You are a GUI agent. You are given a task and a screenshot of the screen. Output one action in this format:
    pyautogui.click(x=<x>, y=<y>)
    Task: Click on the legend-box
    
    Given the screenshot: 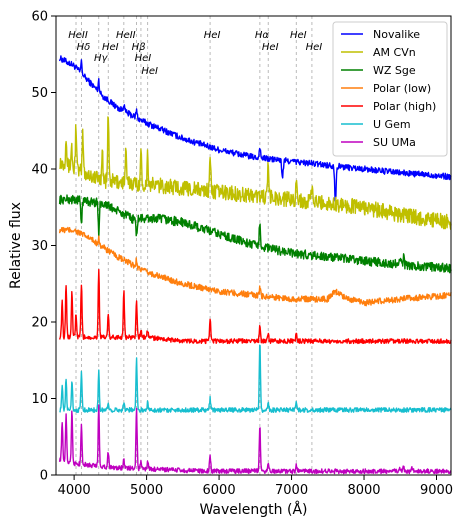 What is the action you would take?
    pyautogui.click(x=390, y=89)
    